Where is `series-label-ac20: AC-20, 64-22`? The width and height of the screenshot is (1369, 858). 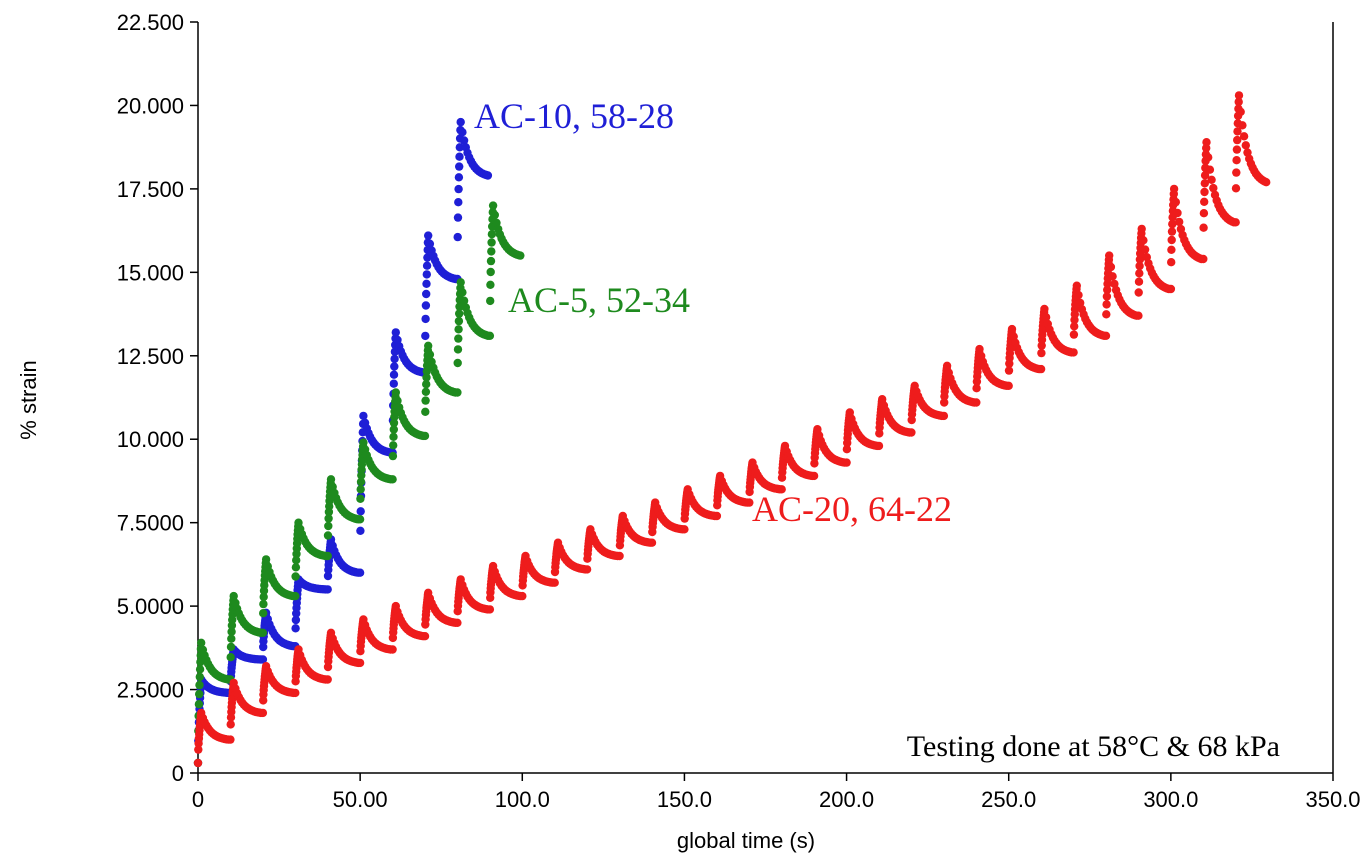
series-label-ac20: AC-20, 64-22 is located at coordinates (852, 509).